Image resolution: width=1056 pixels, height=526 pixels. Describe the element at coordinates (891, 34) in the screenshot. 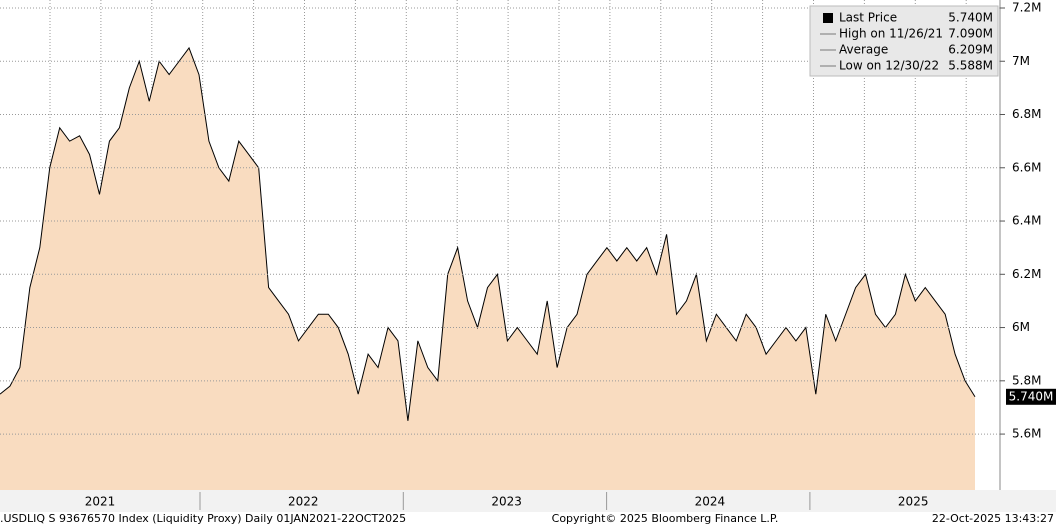

I see `legend-label: High on 11/26/21` at that location.